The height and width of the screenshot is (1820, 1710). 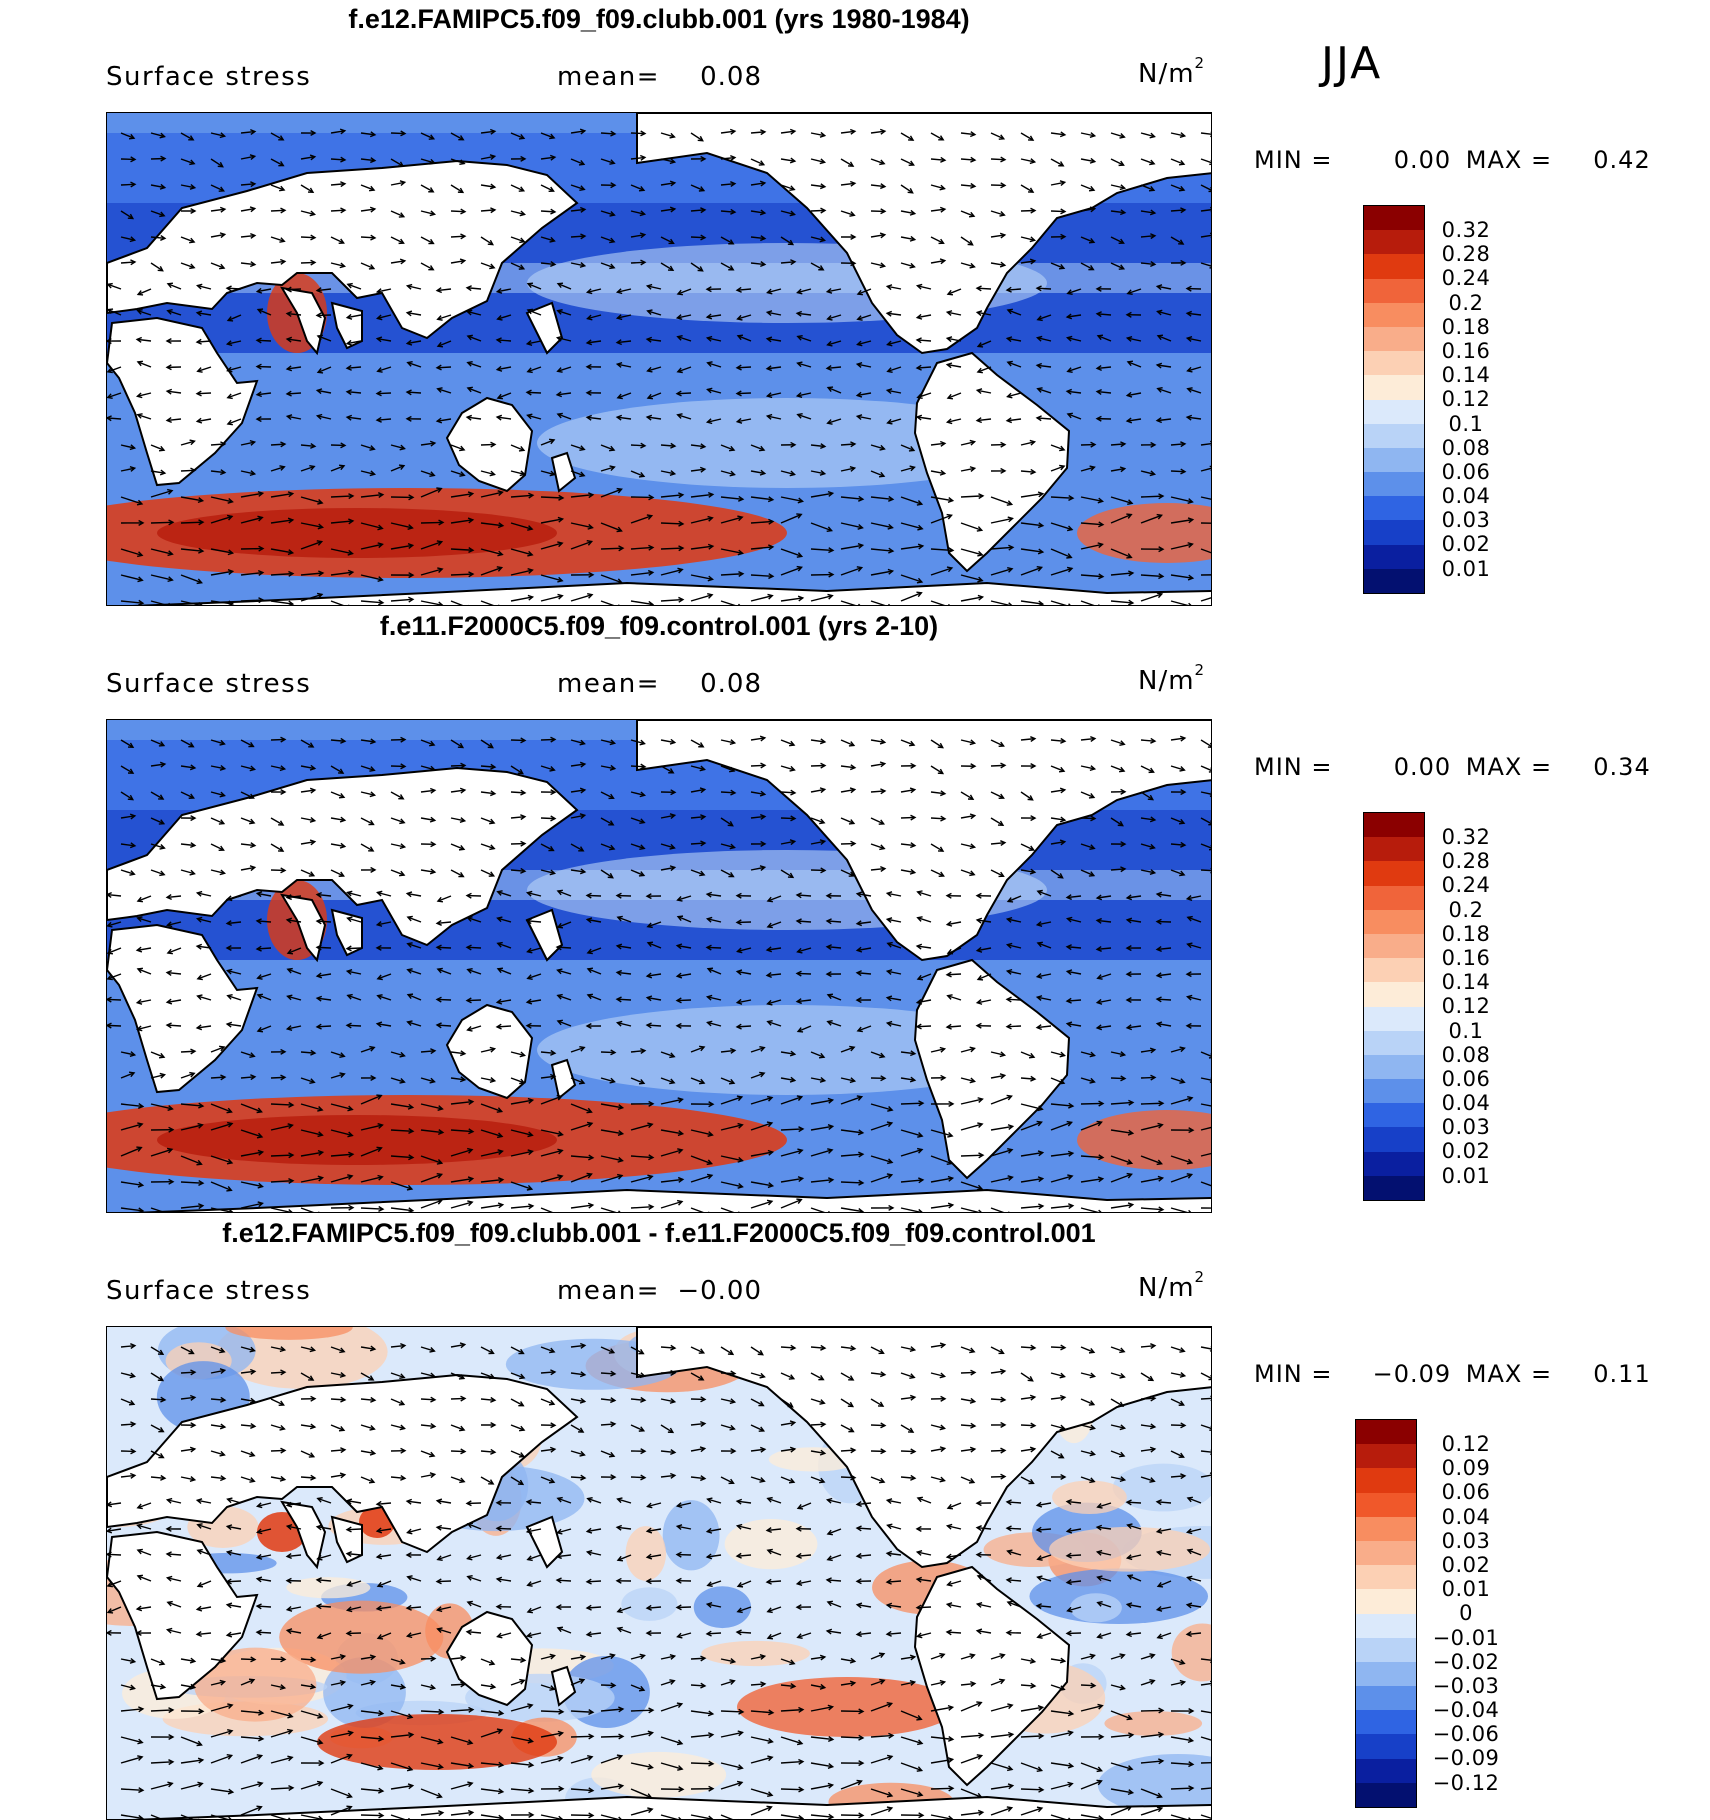 What do you see at coordinates (1466, 1637) in the screenshot?
I see `colorbar-label: −0.01` at bounding box center [1466, 1637].